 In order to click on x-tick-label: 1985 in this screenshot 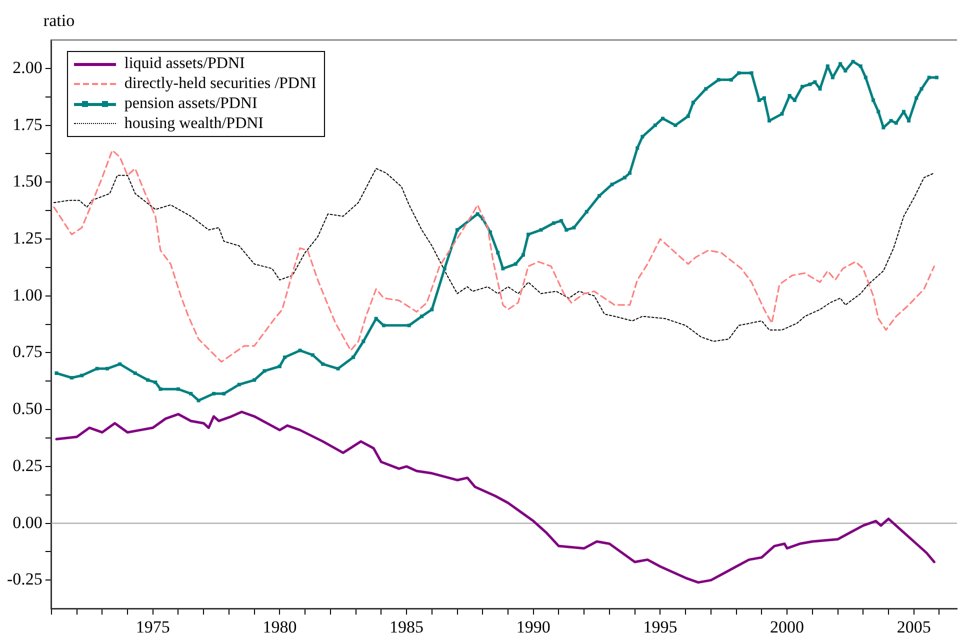, I will do `click(407, 626)`.